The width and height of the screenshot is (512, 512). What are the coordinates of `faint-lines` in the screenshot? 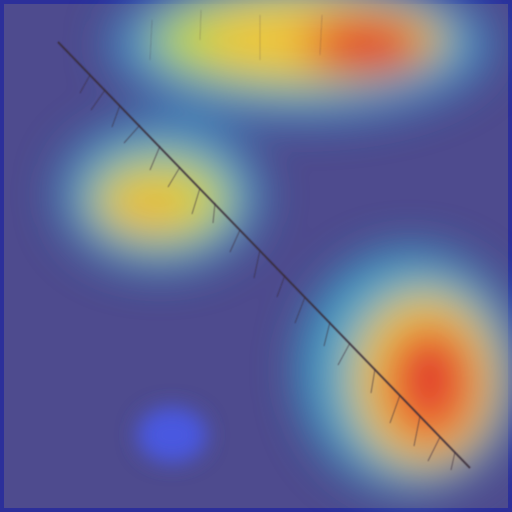 It's located at (236, 35).